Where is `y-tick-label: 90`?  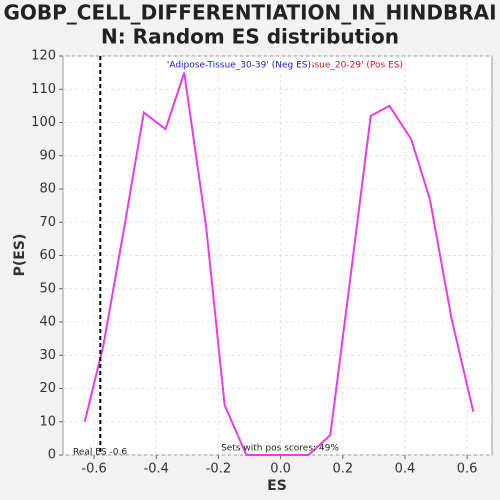
y-tick-label: 90 is located at coordinates (47, 155).